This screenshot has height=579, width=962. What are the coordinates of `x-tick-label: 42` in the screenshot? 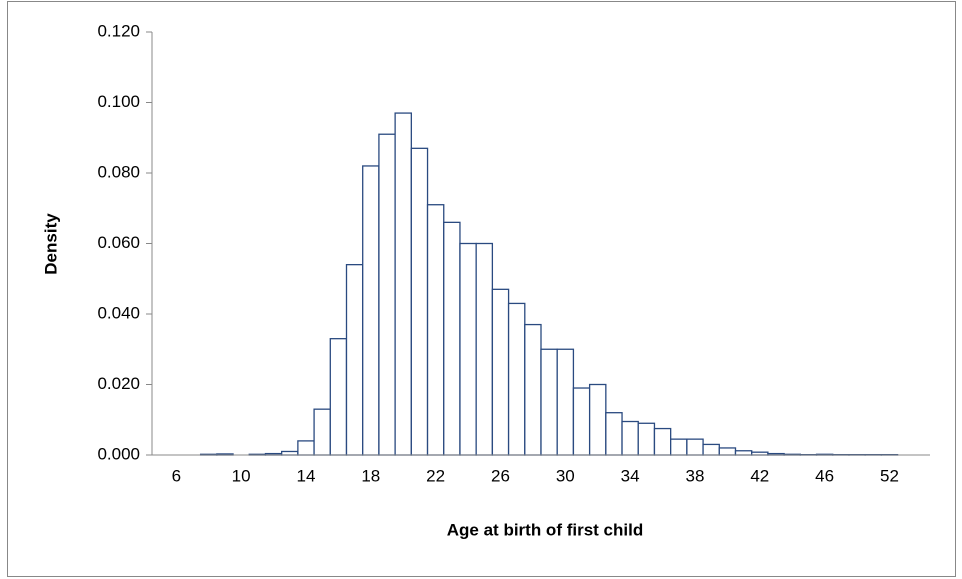 It's located at (759, 475).